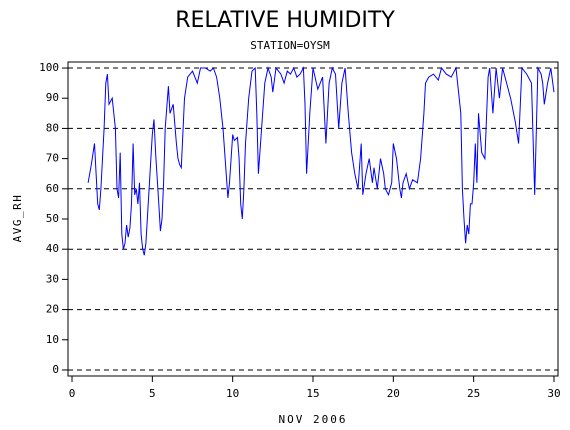 Image resolution: width=570 pixels, height=430 pixels. Describe the element at coordinates (553, 393) in the screenshot. I see `x-tick-label: 30` at that location.